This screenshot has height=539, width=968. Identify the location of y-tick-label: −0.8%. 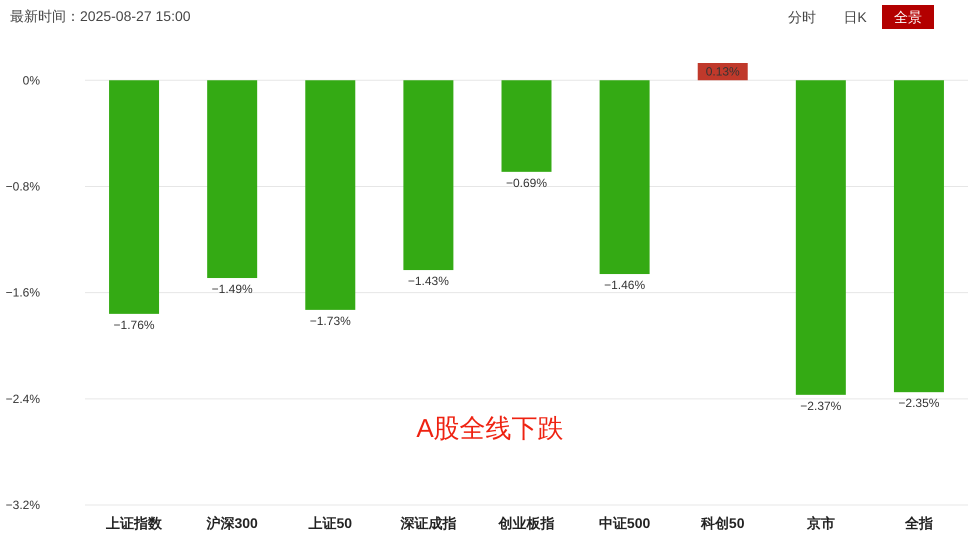
(23, 186).